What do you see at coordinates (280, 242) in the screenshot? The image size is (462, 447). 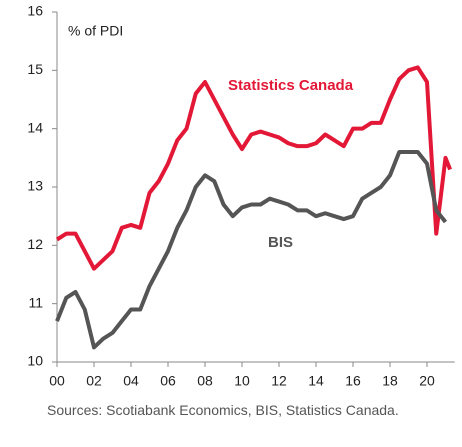 I see `series-label: BIS` at bounding box center [280, 242].